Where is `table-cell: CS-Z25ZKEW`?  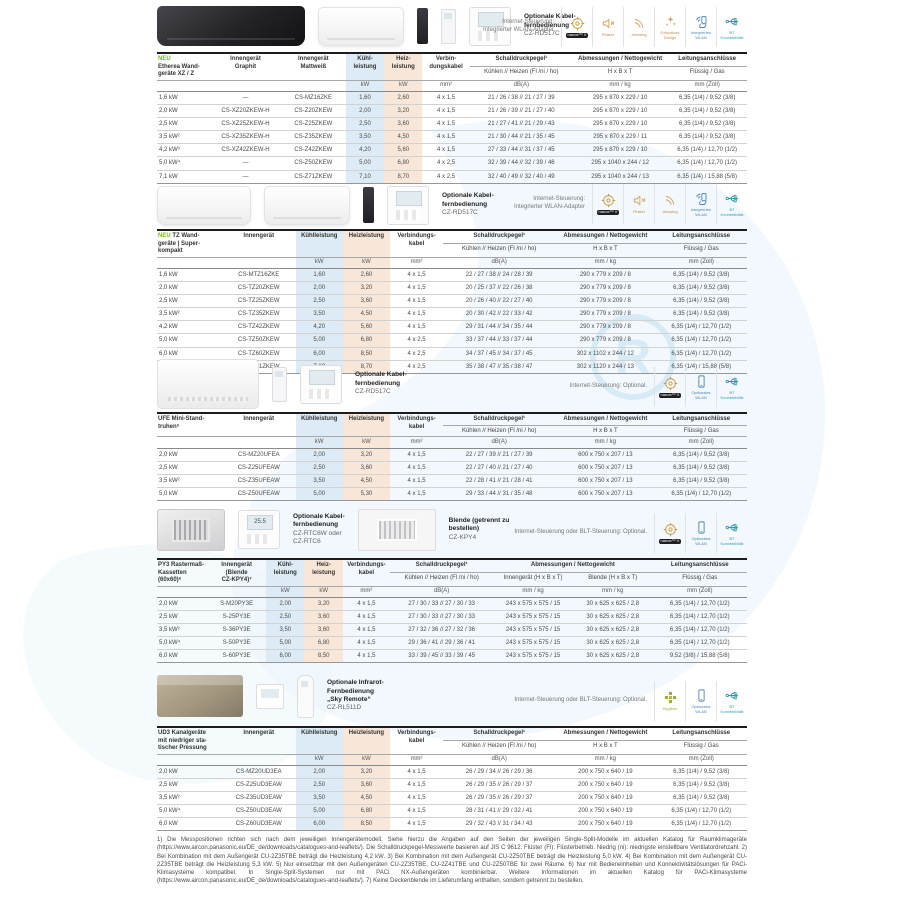
table-cell: CS-Z25ZKEW is located at coordinates (313, 124).